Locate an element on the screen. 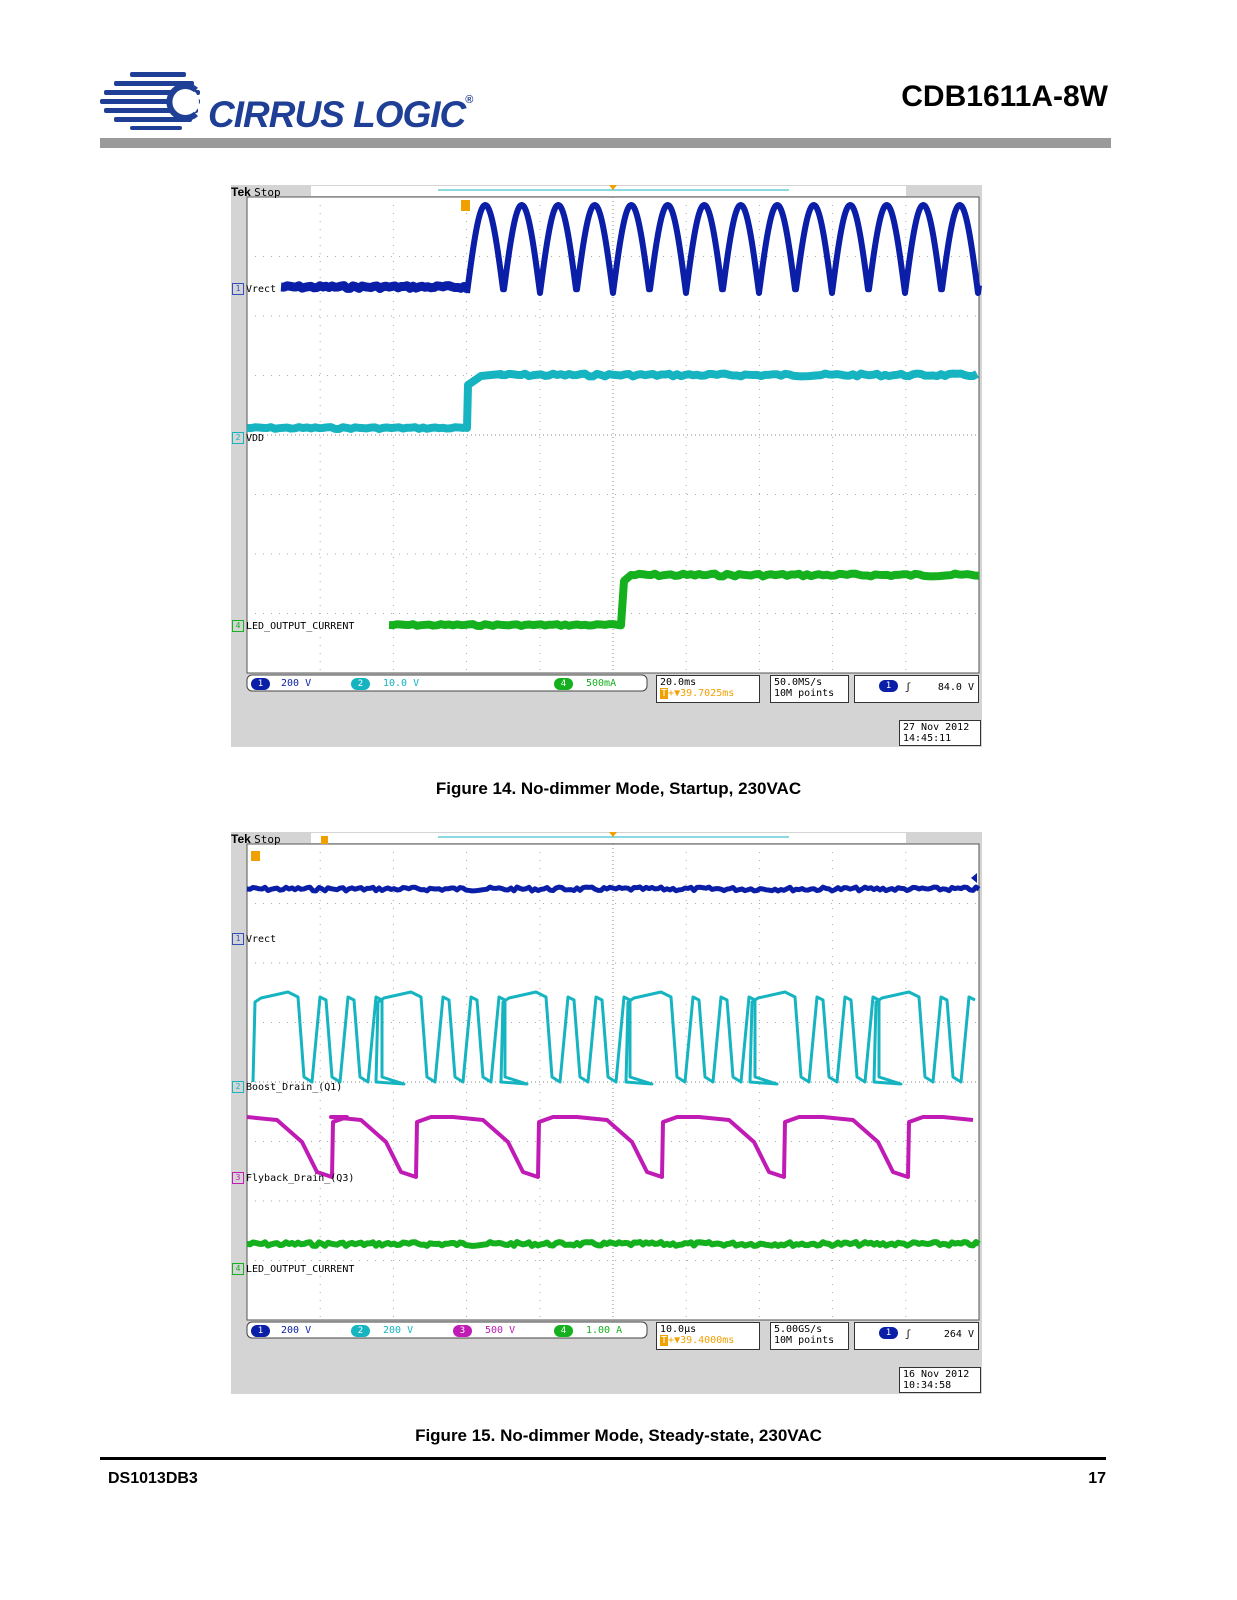 The height and width of the screenshot is (1600, 1237). timebase-box: 10.0µs T+▼39.4000ms is located at coordinates (708, 1336).